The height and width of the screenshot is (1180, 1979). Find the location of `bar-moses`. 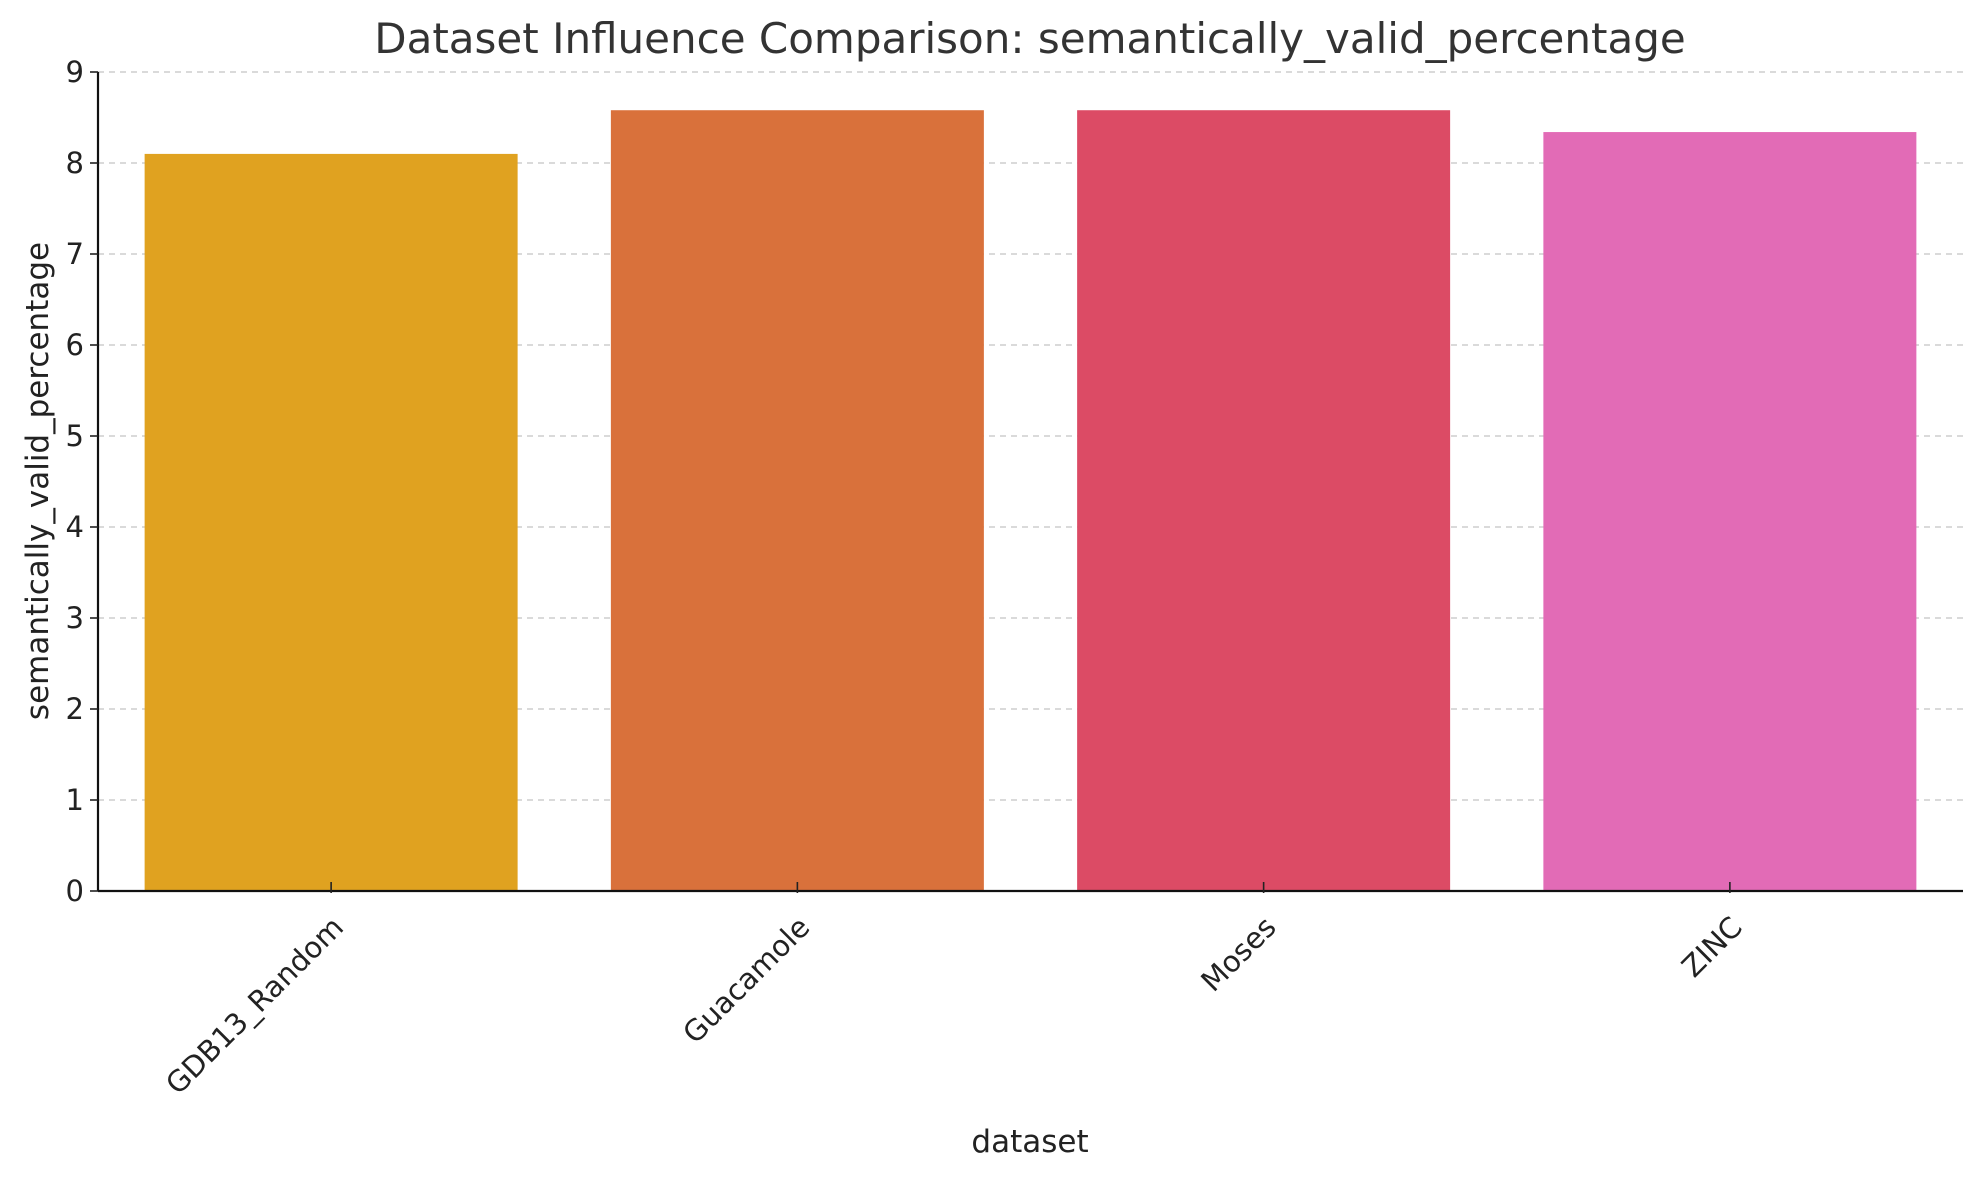

bar-moses is located at coordinates (1264, 501).